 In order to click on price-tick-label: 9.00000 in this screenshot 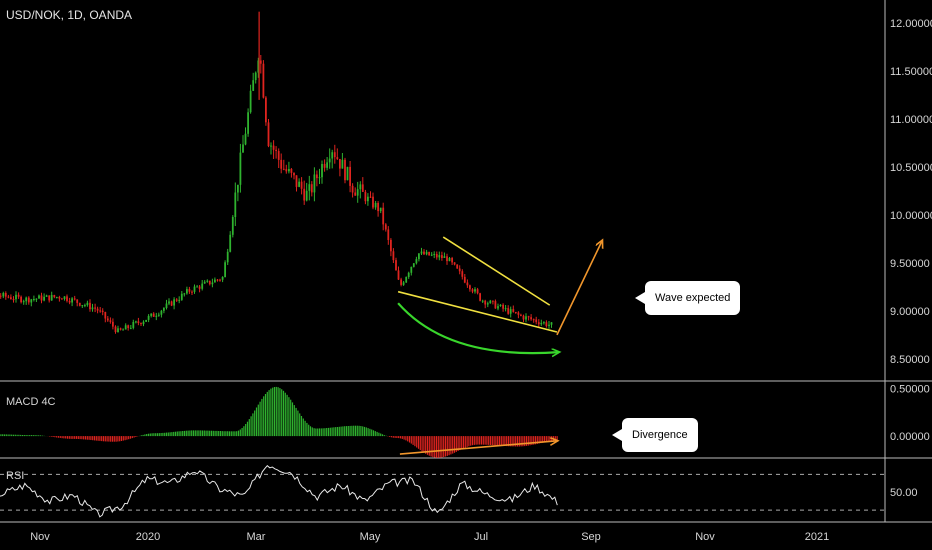, I will do `click(910, 312)`.